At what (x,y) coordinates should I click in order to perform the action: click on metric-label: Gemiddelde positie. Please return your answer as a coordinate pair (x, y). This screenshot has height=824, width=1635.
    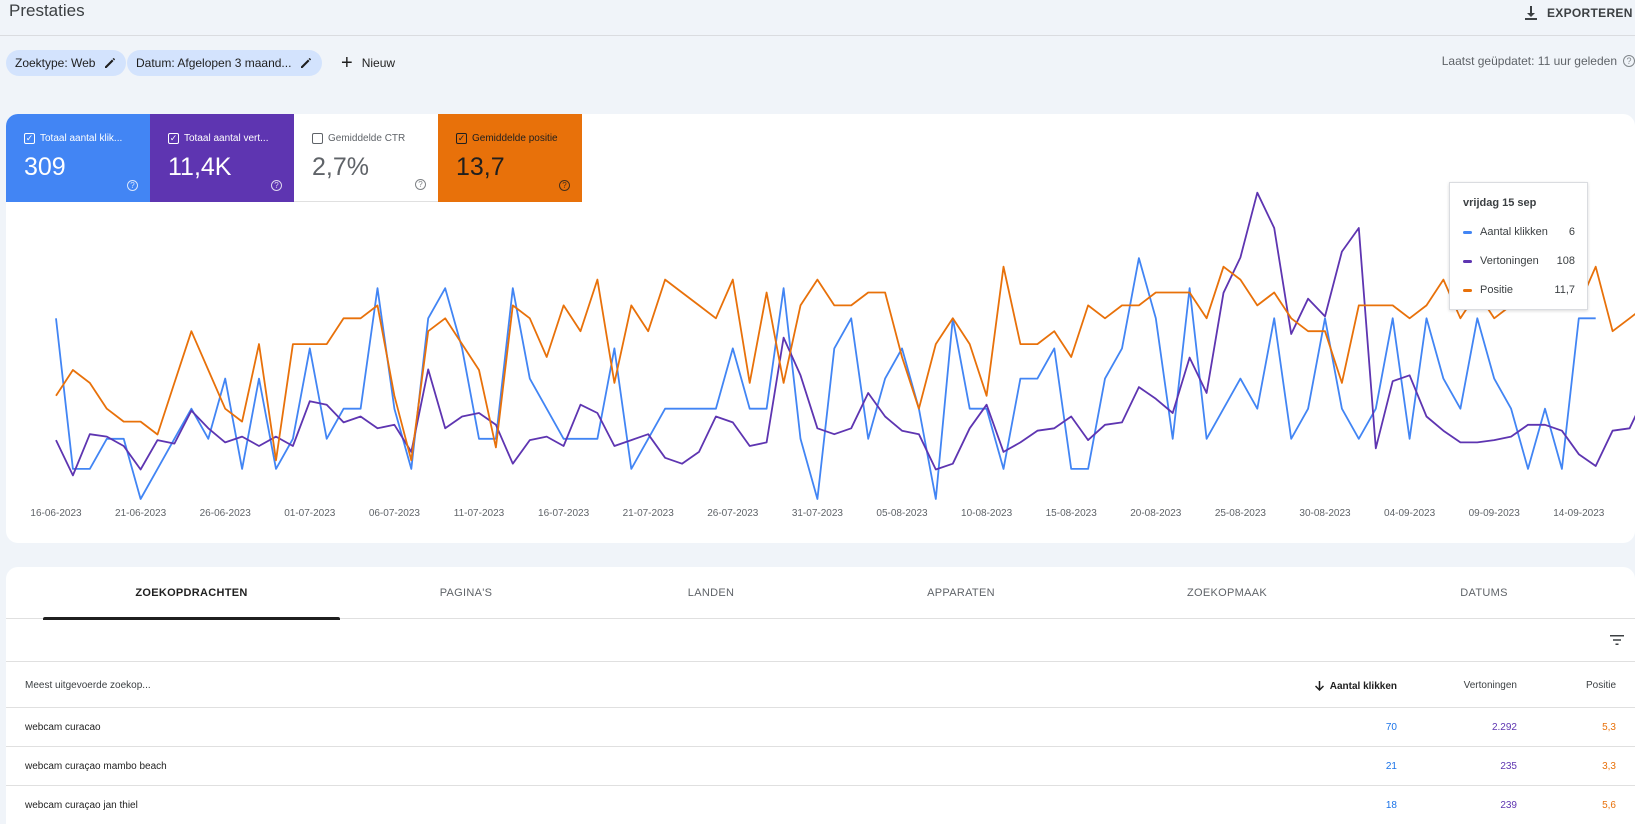
    Looking at the image, I should click on (515, 138).